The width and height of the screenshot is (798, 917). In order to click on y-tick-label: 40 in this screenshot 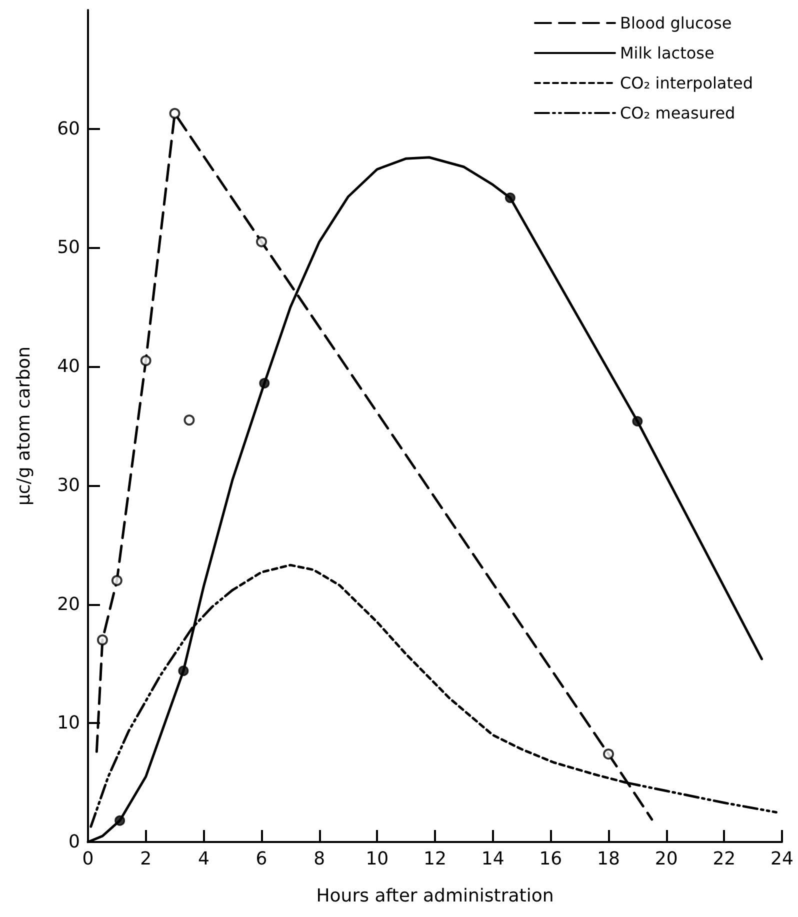, I will do `click(68, 367)`.